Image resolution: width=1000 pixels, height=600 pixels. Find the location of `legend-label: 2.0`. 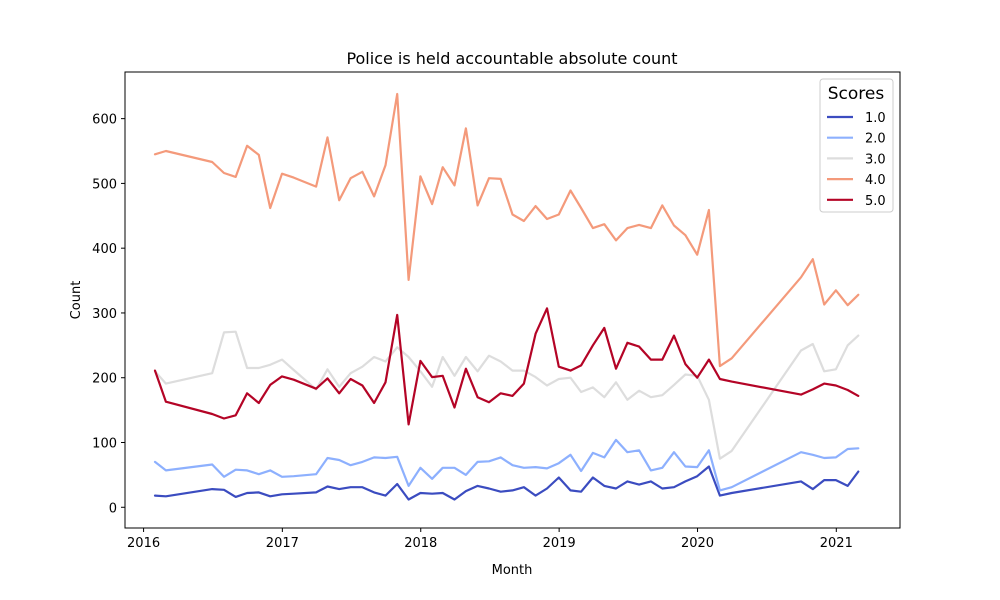

legend-label: 2.0 is located at coordinates (875, 139).